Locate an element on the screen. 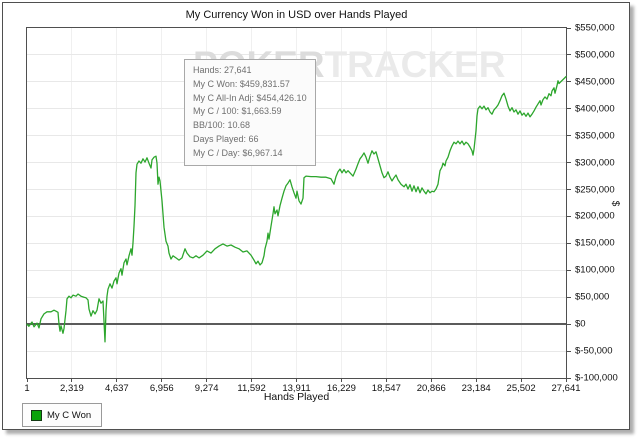  x-tick-label: 6,956 is located at coordinates (161, 388).